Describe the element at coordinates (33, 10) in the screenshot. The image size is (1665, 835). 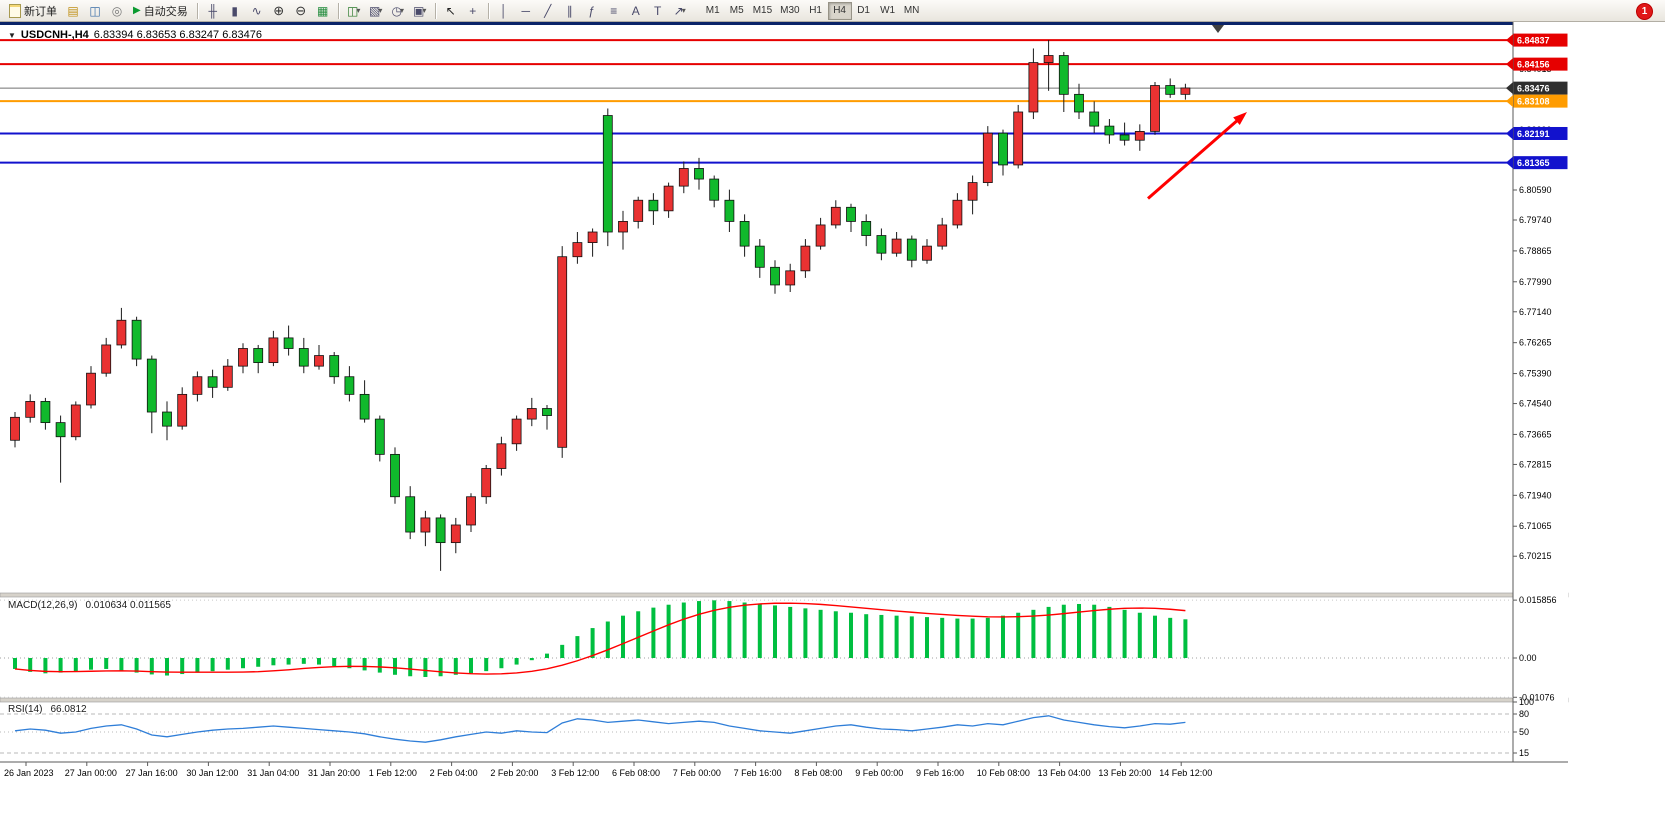
I see `new-order-button: 新订单` at that location.